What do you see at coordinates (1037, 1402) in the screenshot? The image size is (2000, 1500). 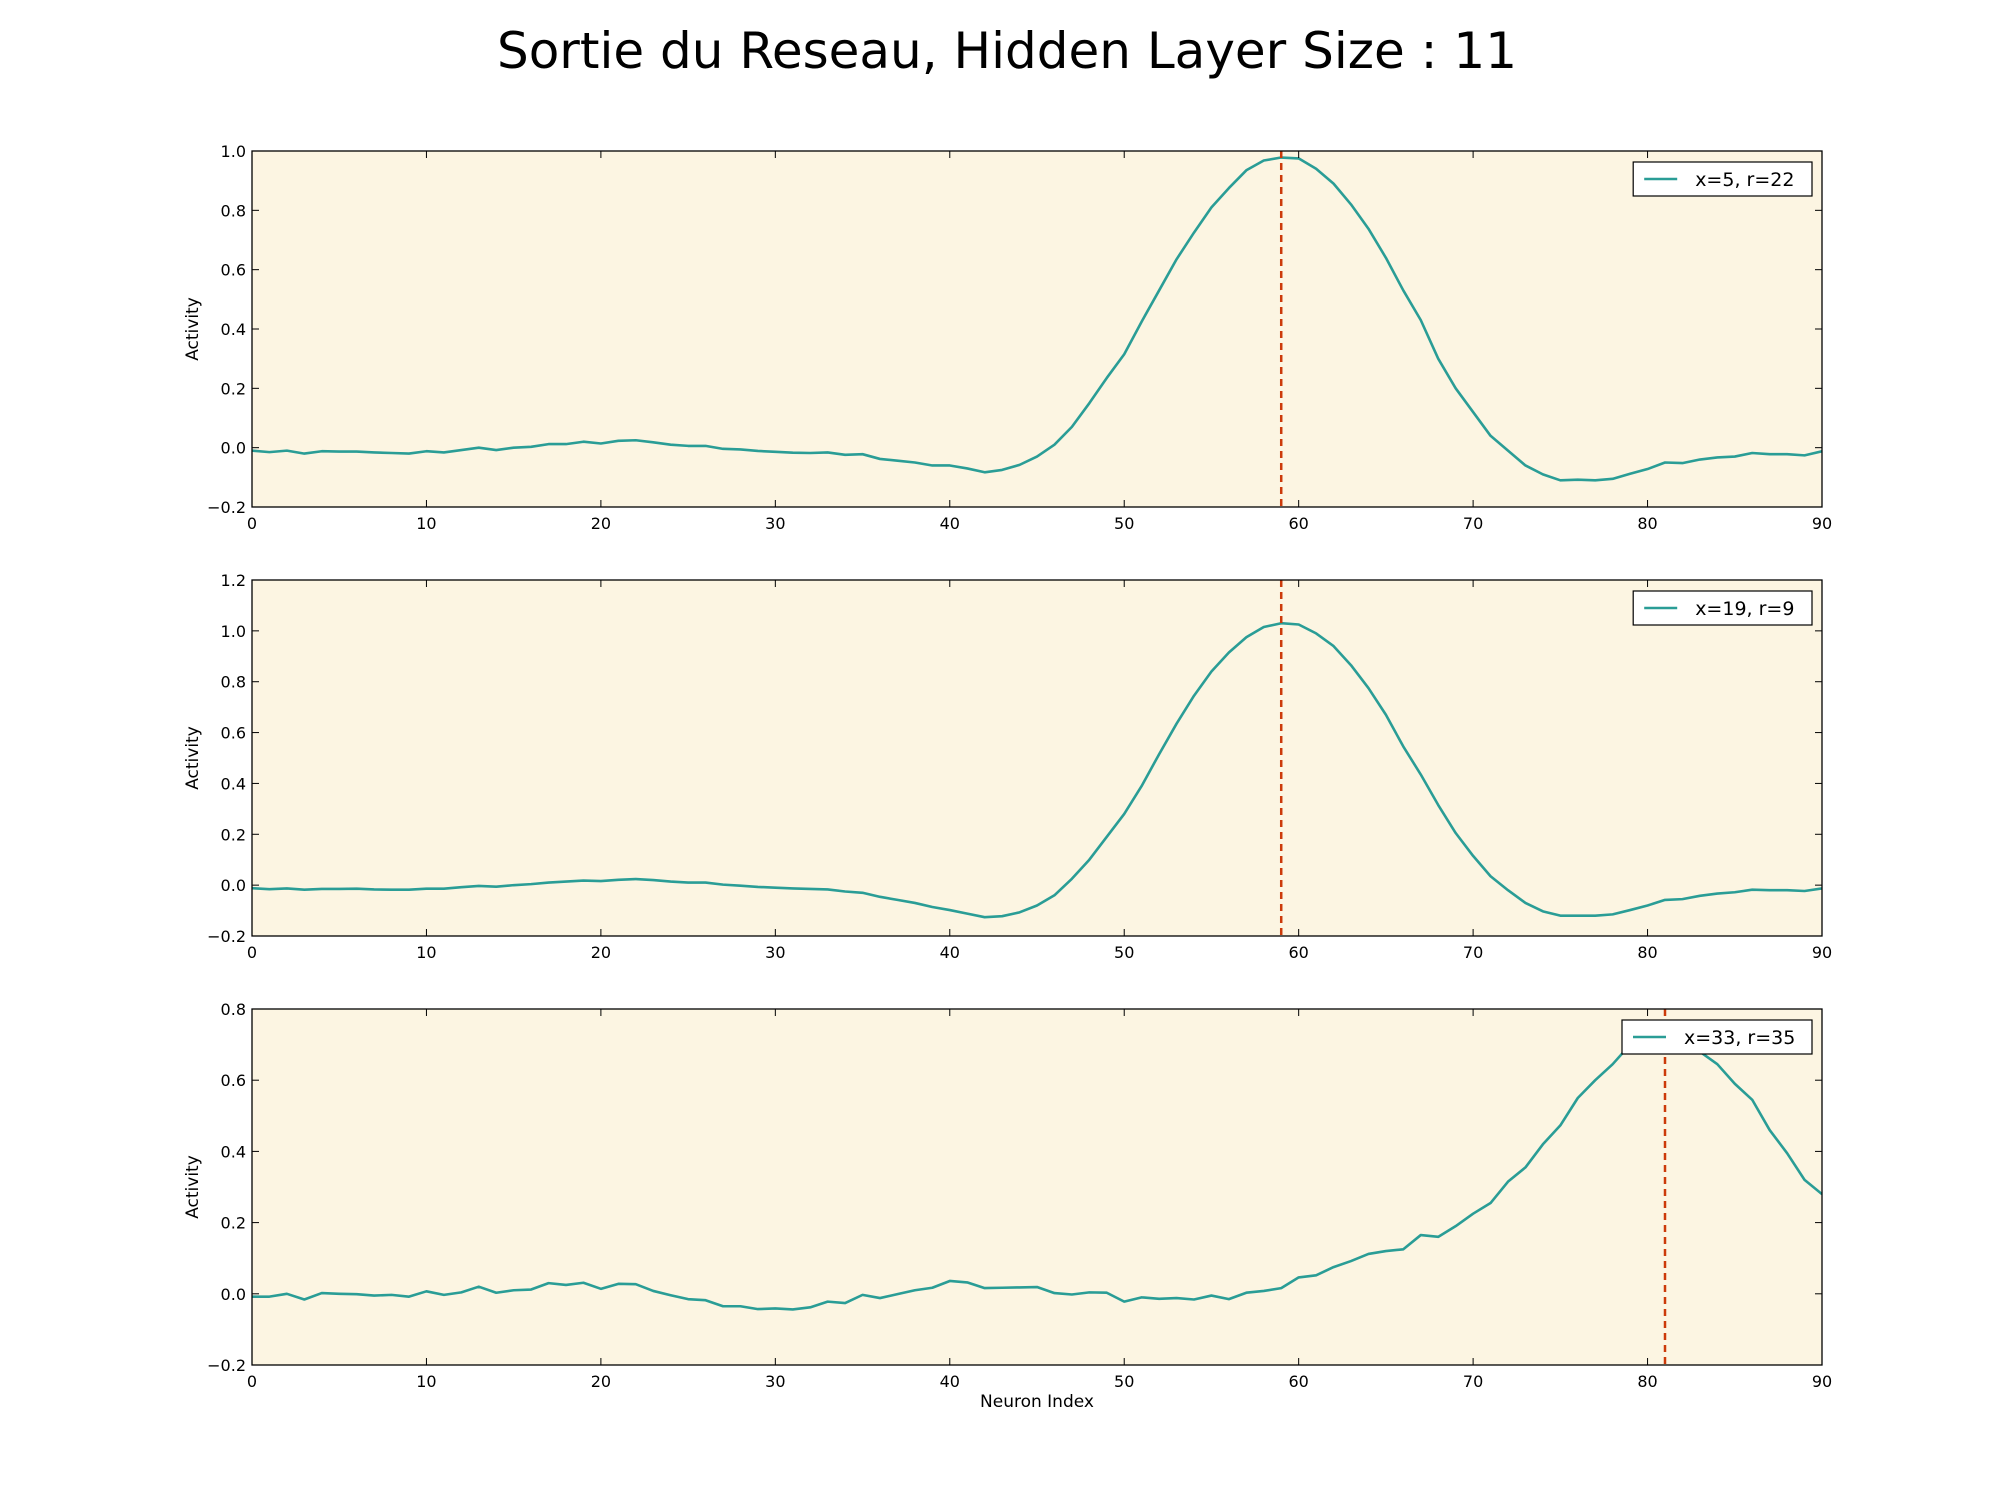 I see `x-axis-label: Neuron Index` at bounding box center [1037, 1402].